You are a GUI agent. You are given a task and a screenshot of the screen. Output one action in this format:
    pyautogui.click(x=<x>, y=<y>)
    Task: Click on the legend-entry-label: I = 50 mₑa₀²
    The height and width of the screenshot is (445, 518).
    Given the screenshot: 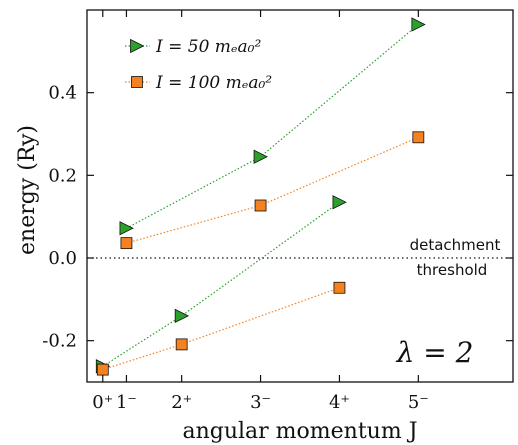 What is the action you would take?
    pyautogui.click(x=208, y=47)
    